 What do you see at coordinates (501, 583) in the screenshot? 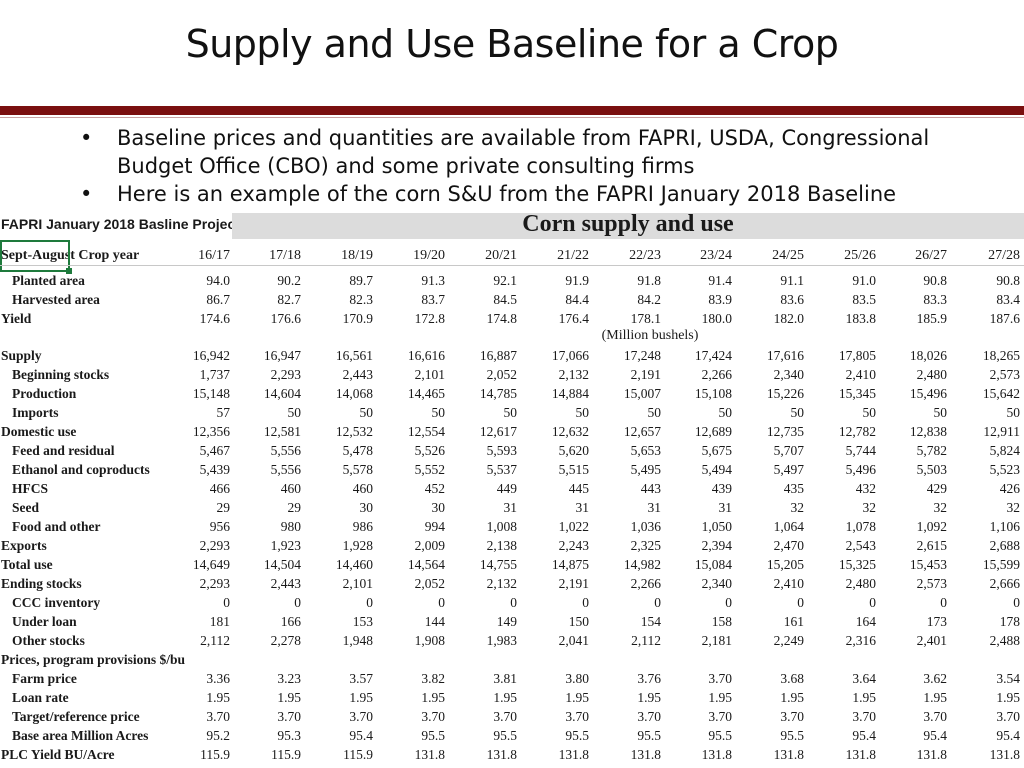
I see `table-cell: 2,132` at bounding box center [501, 583].